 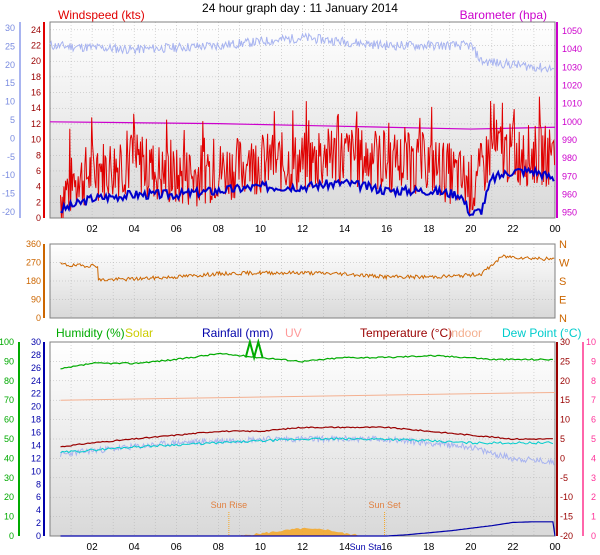 What do you see at coordinates (36, 458) in the screenshot?
I see `rainfall-axis-label: 12` at bounding box center [36, 458].